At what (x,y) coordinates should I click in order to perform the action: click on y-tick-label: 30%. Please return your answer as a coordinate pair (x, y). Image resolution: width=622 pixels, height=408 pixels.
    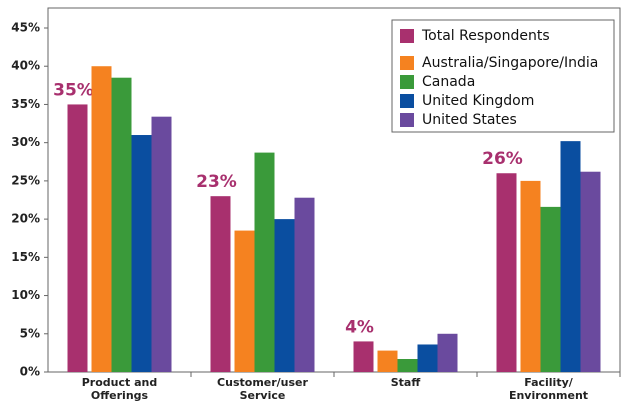
    Looking at the image, I should click on (25, 142).